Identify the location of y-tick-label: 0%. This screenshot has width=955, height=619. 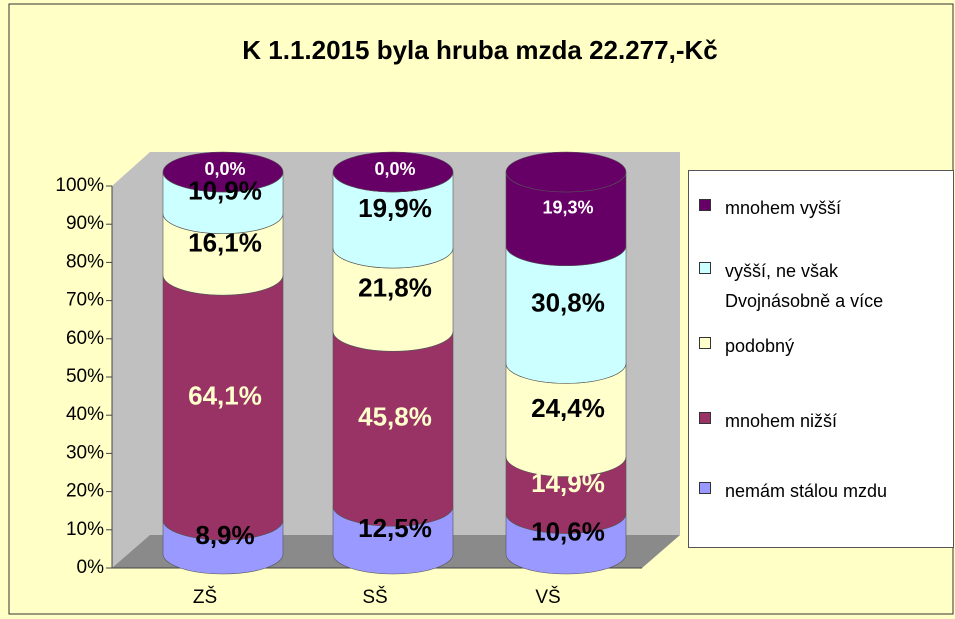
(91, 567).